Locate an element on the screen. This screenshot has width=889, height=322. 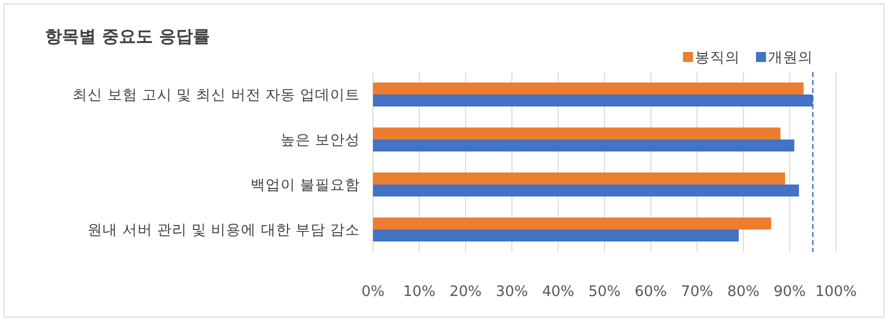
x-tick-label: 50% is located at coordinates (604, 292).